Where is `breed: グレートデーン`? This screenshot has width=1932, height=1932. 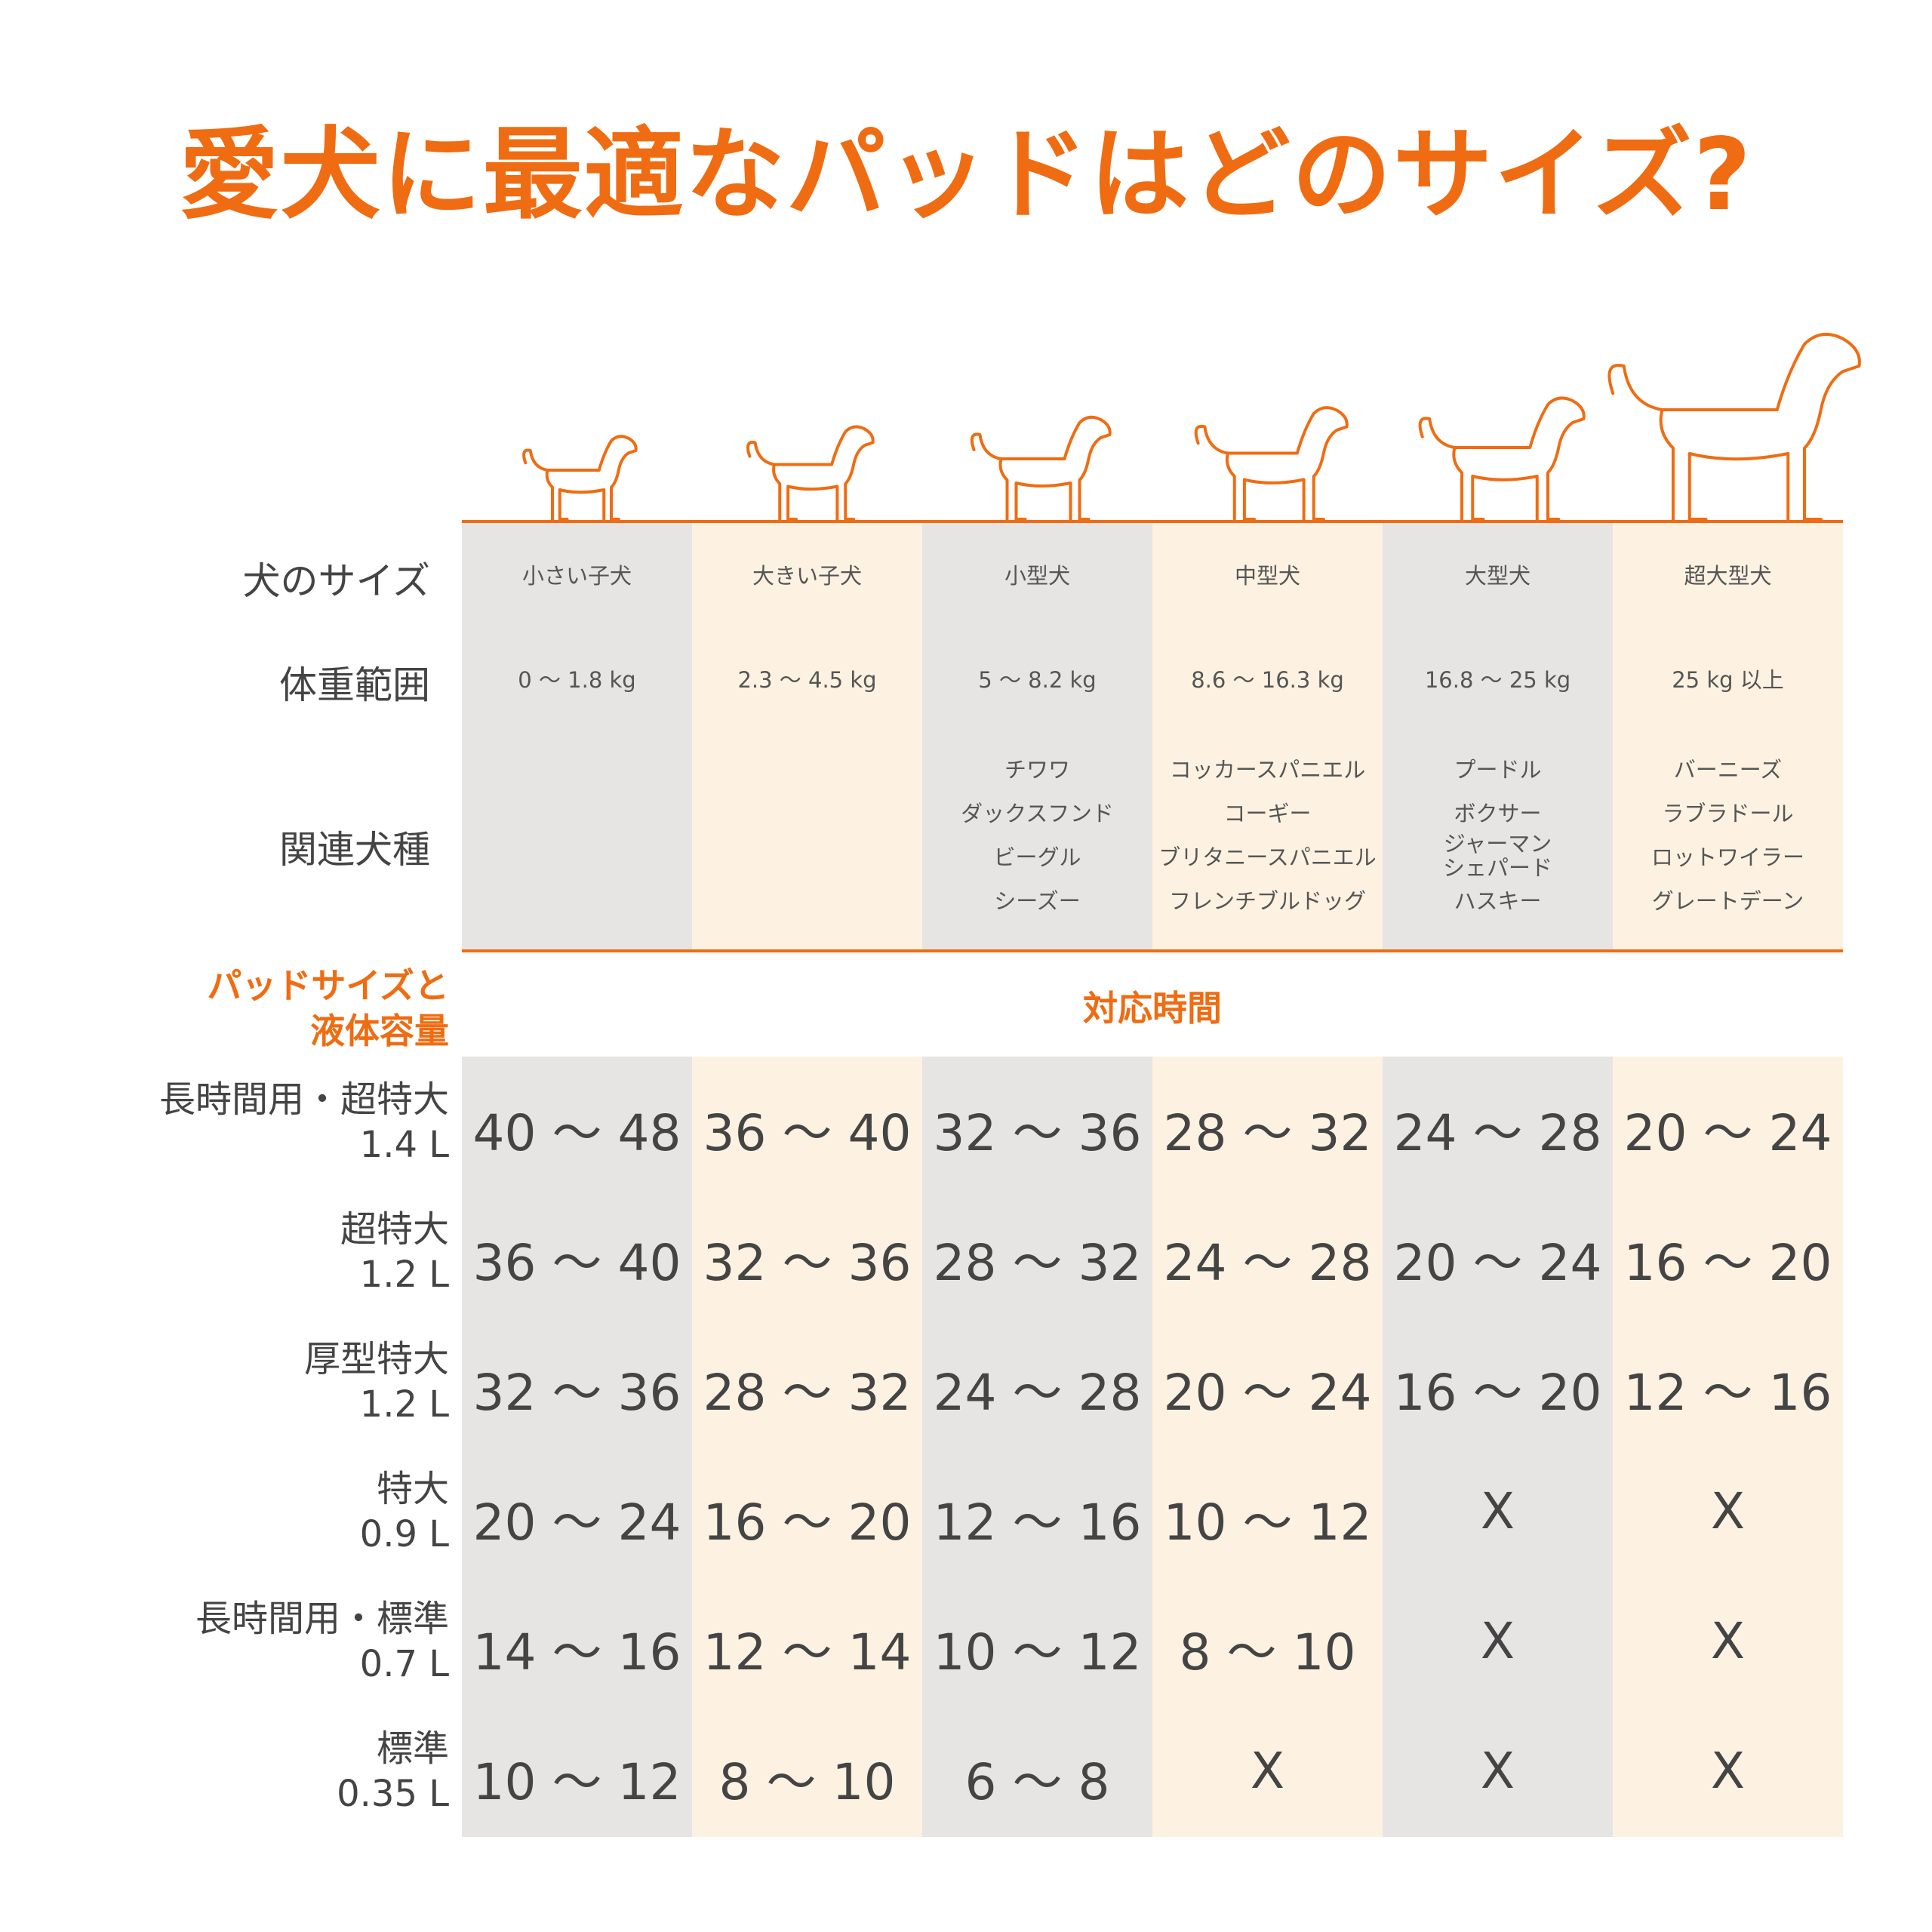 breed: グレートデーン is located at coordinates (1727, 901).